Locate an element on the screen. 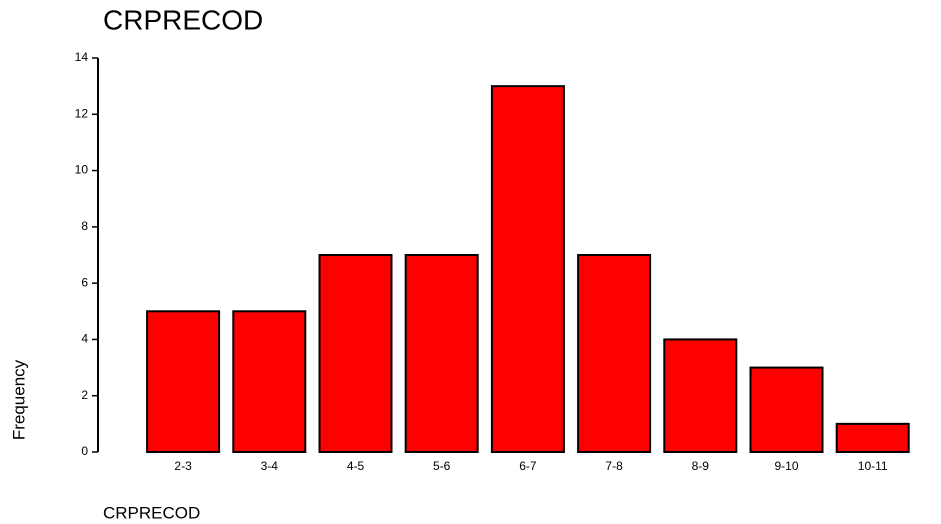 The height and width of the screenshot is (524, 941). y-tick-label: 2 is located at coordinates (84, 395).